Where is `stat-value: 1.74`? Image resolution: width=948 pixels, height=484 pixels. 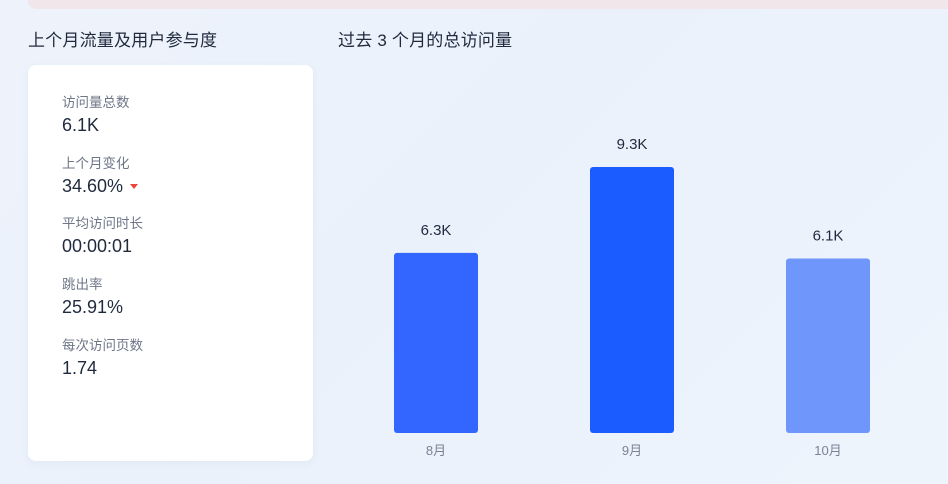
stat-value: 1.74 is located at coordinates (80, 368).